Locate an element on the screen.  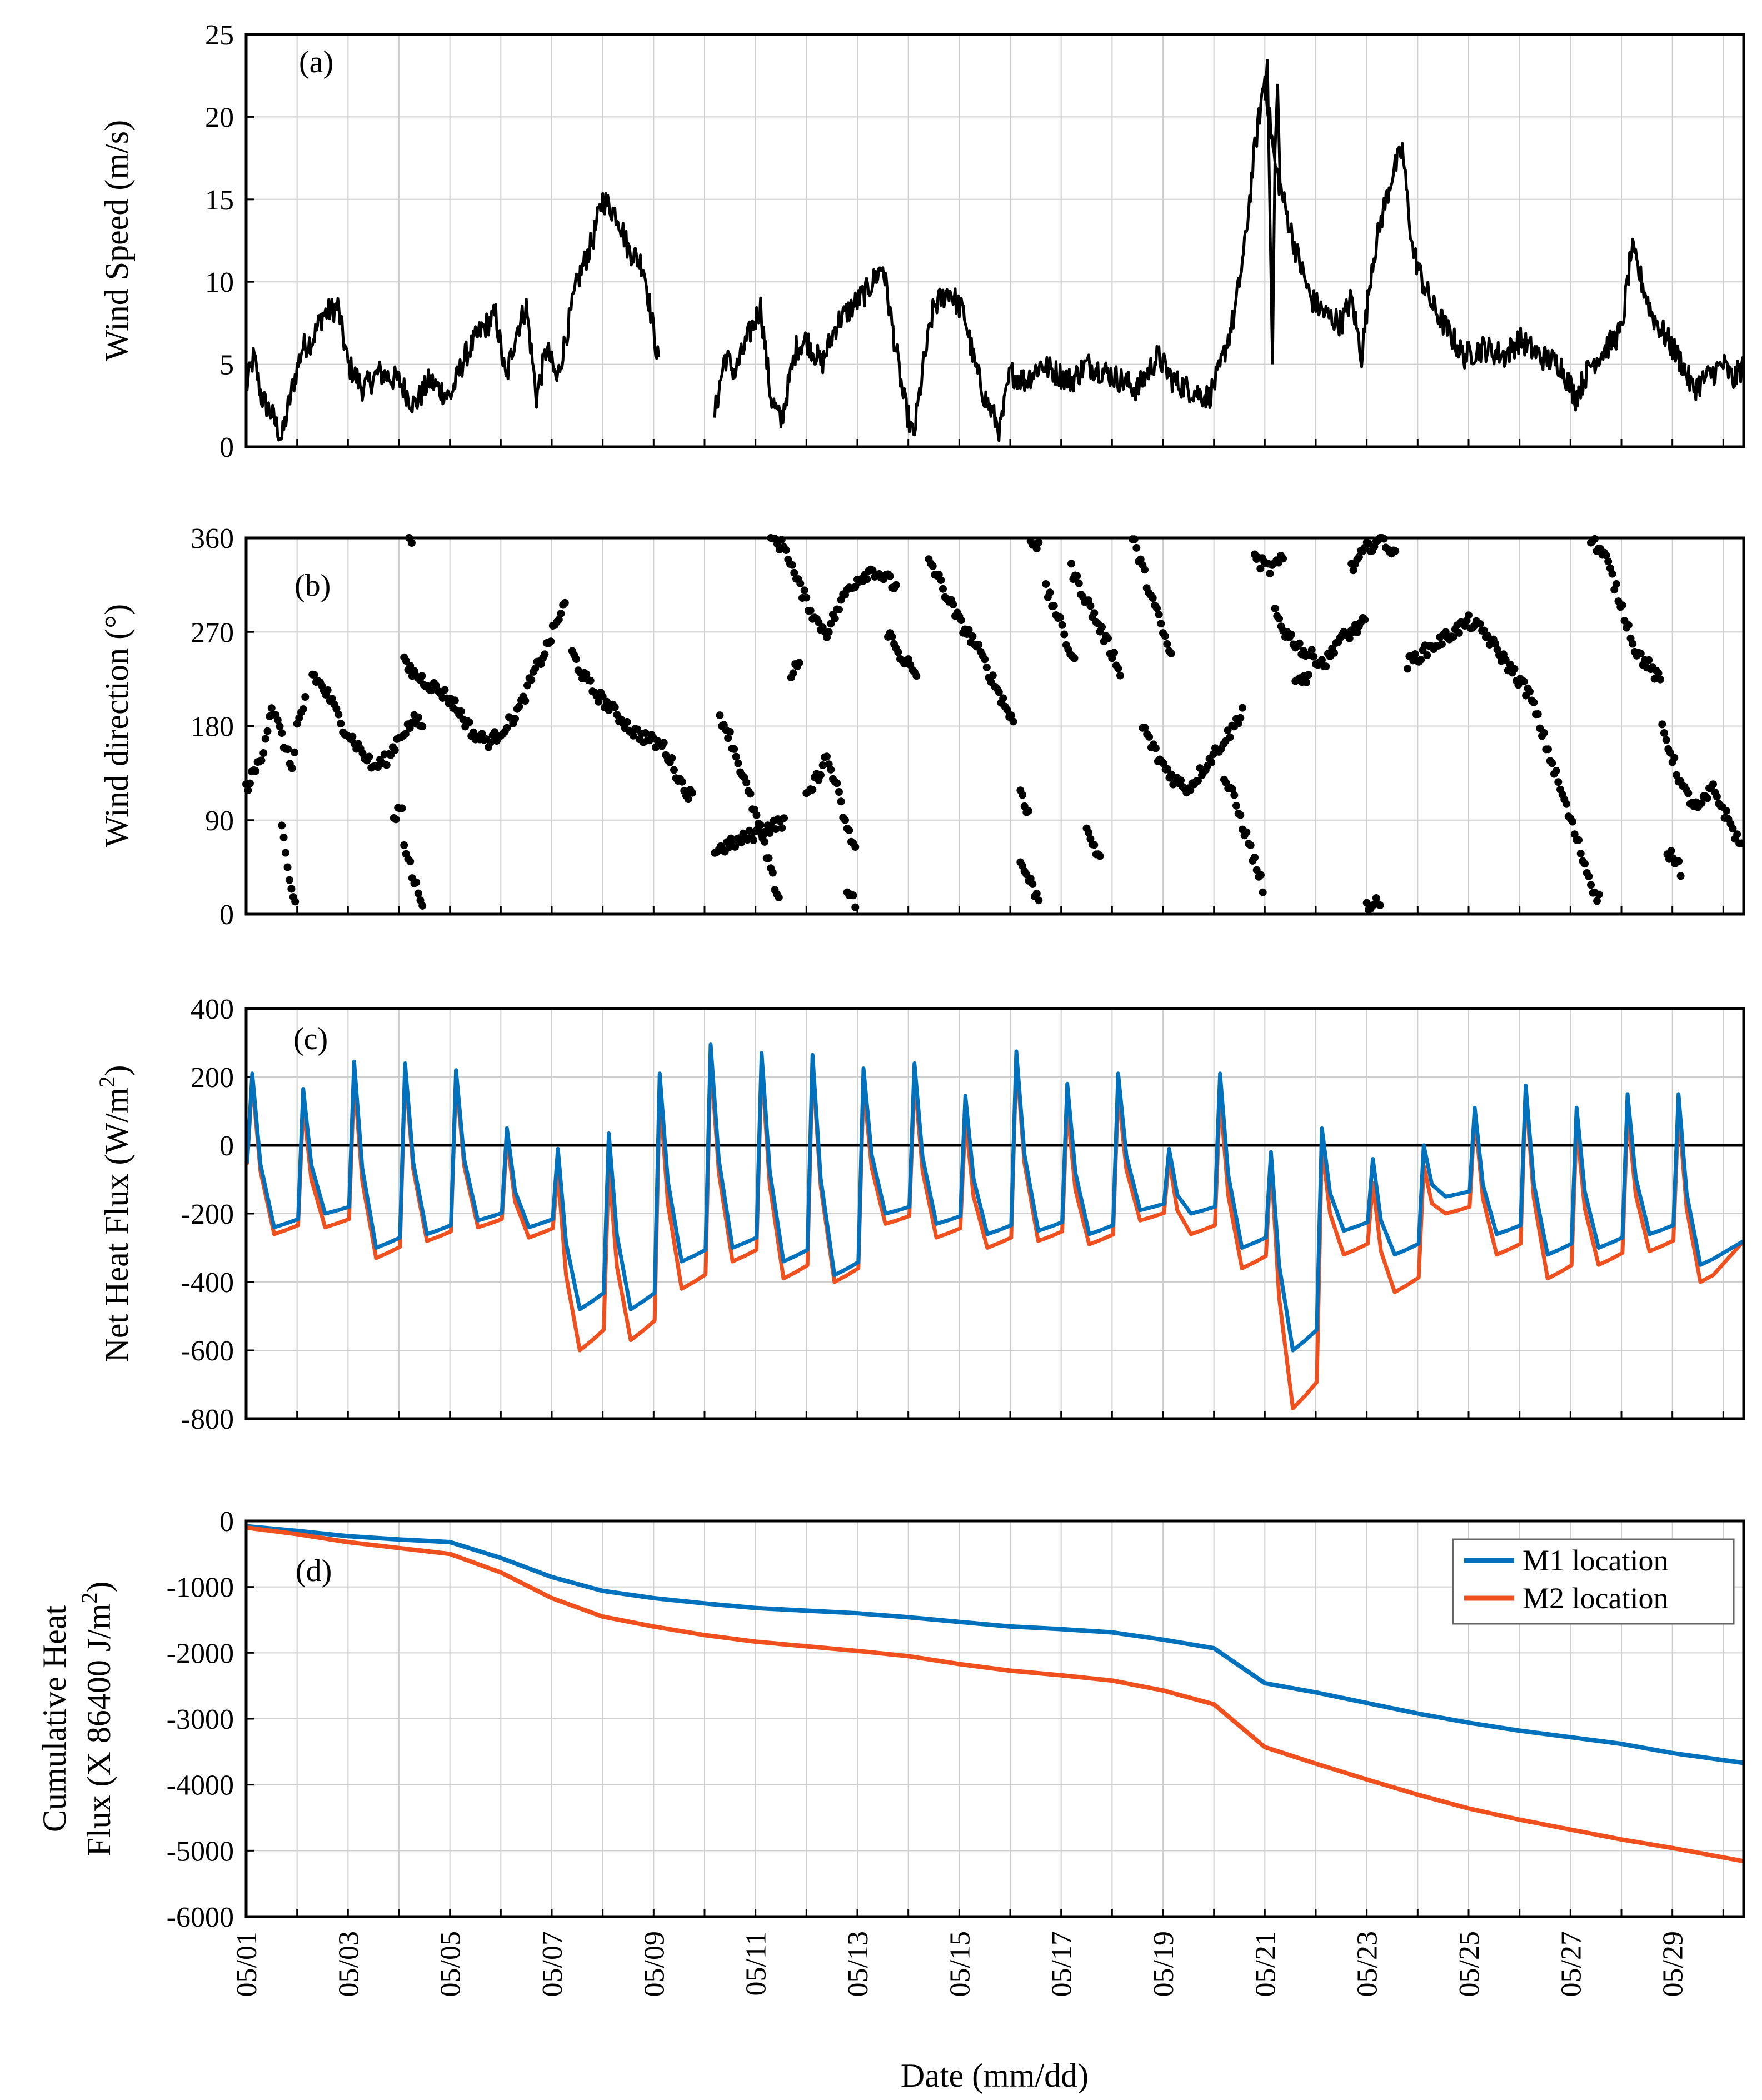
y-axis-label-d-tail: ) is located at coordinates (99, 1586).